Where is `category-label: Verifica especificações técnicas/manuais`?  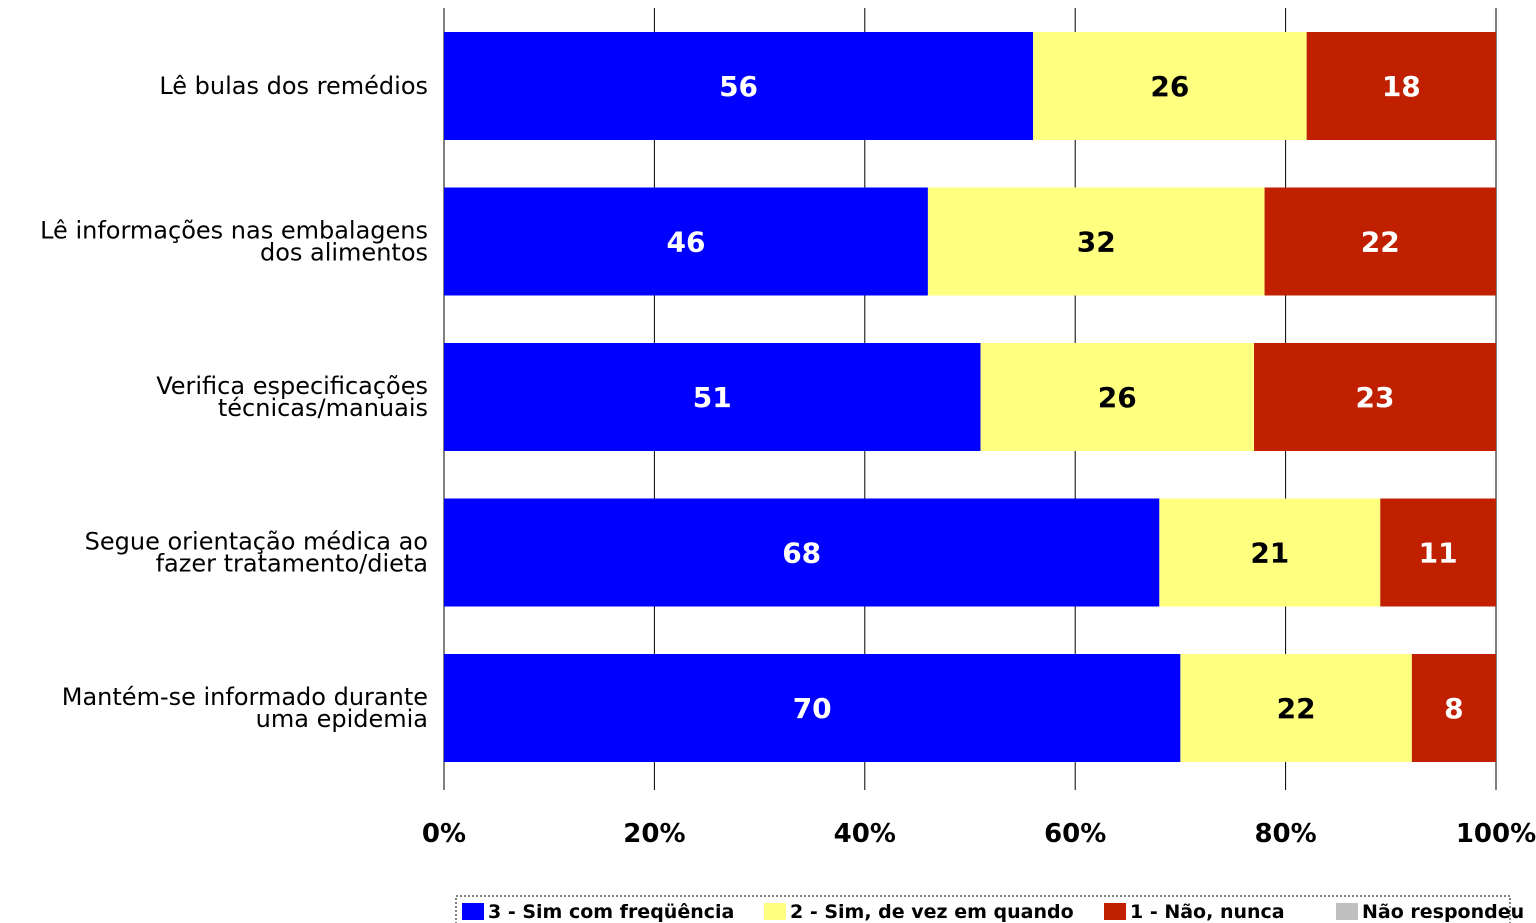 category-label: Verifica especificações técnicas/manuais is located at coordinates (292, 397).